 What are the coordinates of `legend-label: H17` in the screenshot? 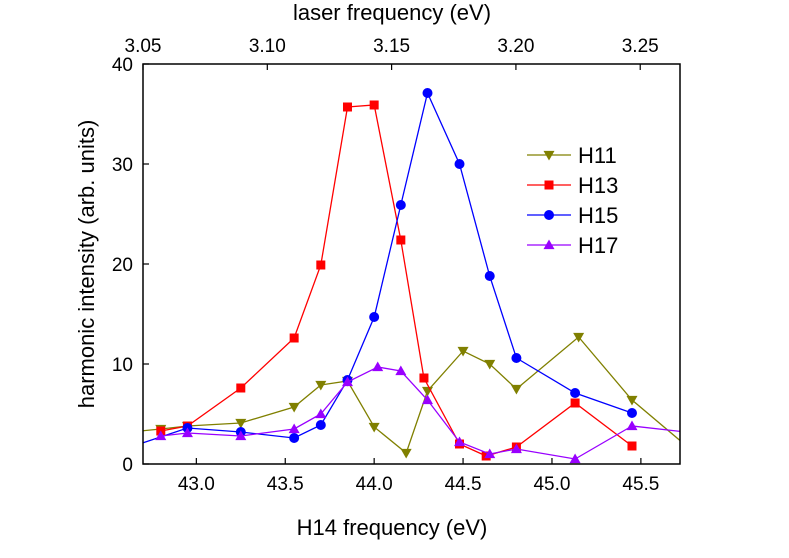 It's located at (598, 245).